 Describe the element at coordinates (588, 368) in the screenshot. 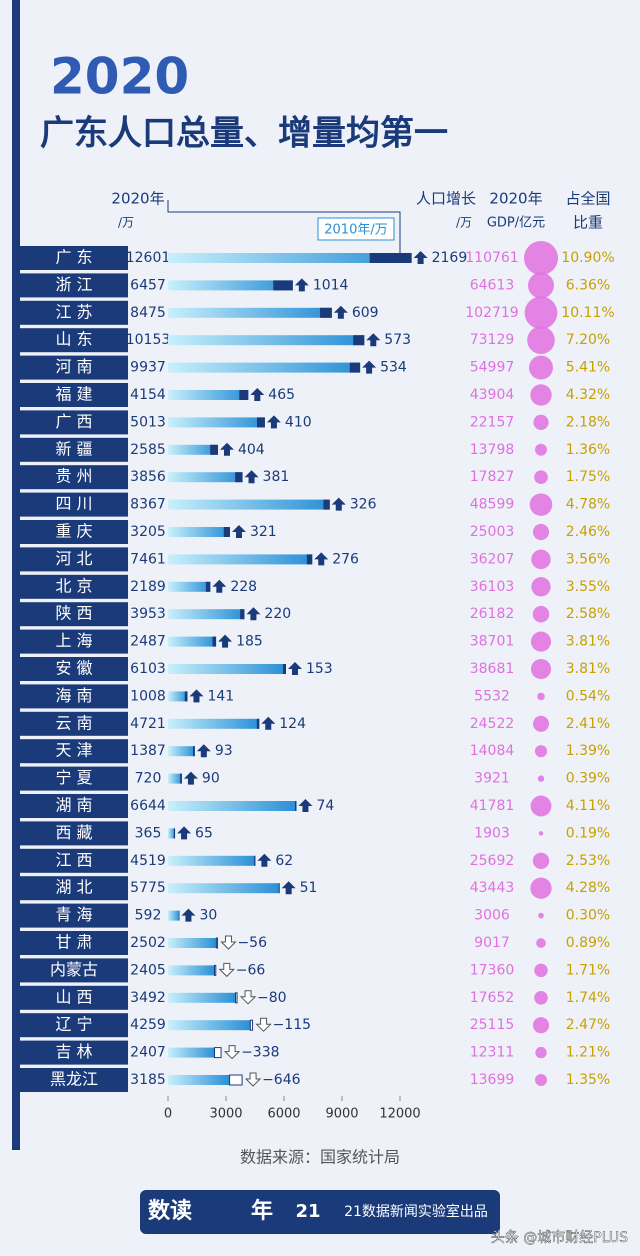

I see `share-label: 5.41%` at that location.